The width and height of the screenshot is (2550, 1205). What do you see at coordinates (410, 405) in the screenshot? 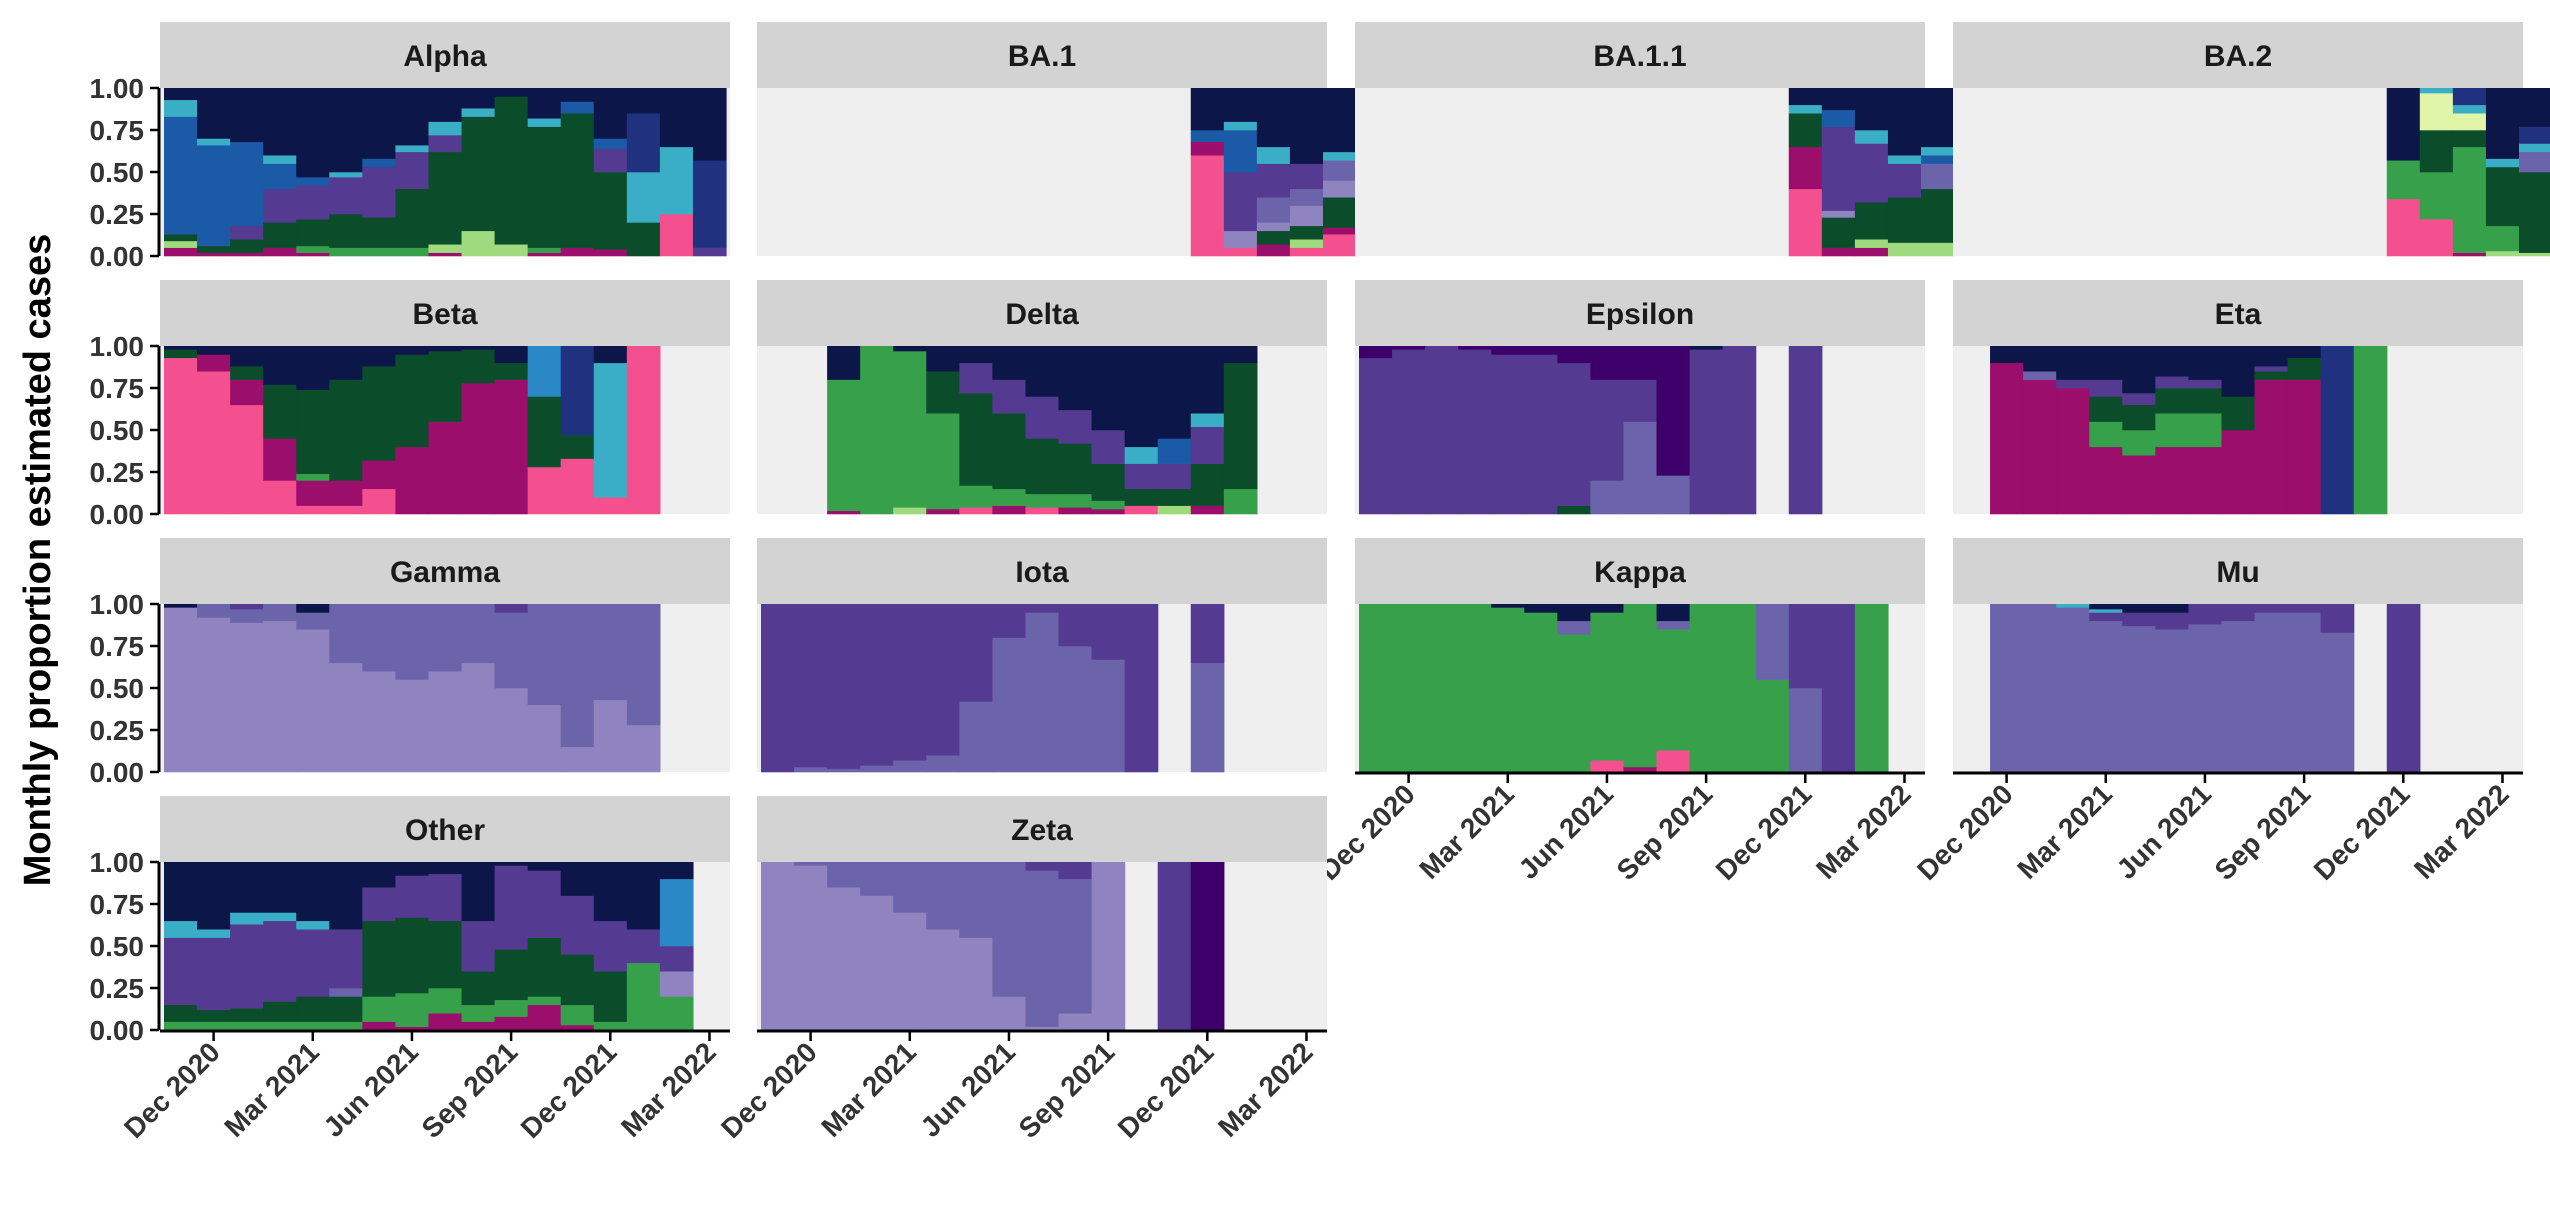
I see `facet-panel-beta: Beta 0.00 0.25 0.50 0.75 1.00` at bounding box center [410, 405].